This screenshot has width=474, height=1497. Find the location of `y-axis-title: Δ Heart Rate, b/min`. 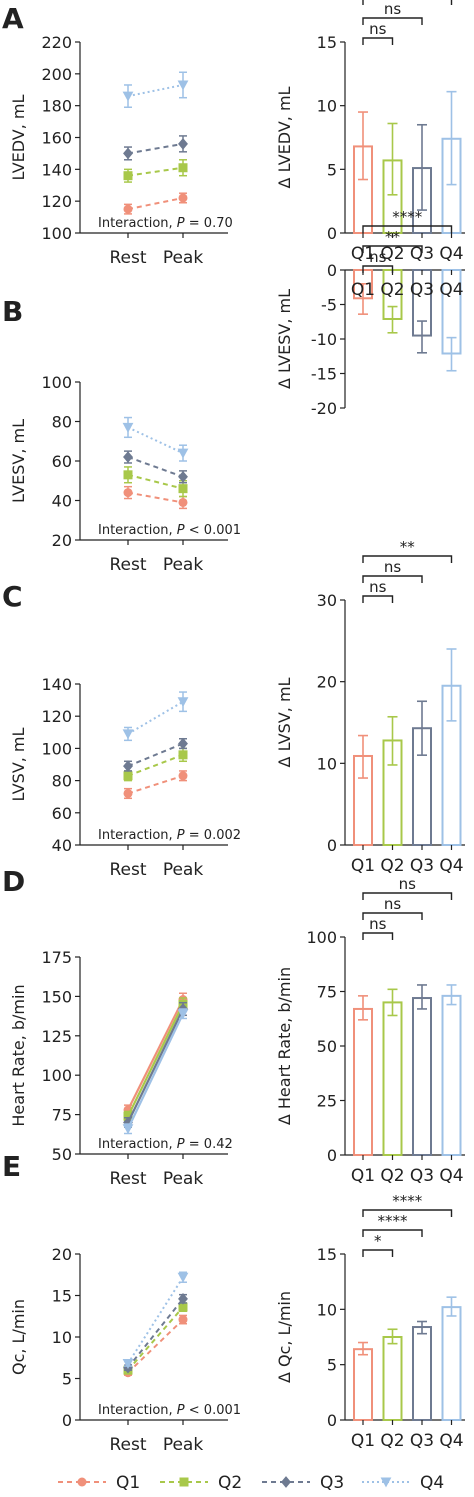

y-axis-title: Δ Heart Rate, b/min is located at coordinates (284, 1046).